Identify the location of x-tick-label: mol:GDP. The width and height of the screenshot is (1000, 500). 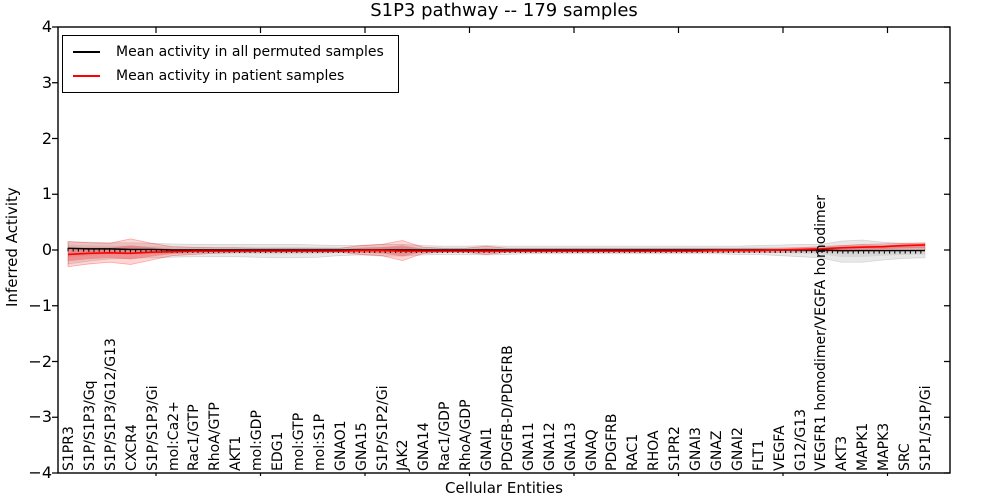
(257, 440).